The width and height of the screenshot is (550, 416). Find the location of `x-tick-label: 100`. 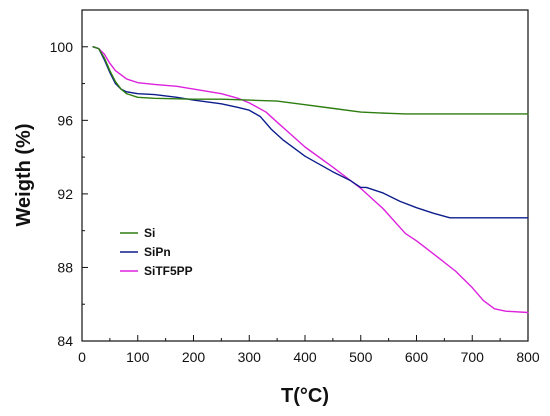

x-tick-label: 100 is located at coordinates (138, 357).